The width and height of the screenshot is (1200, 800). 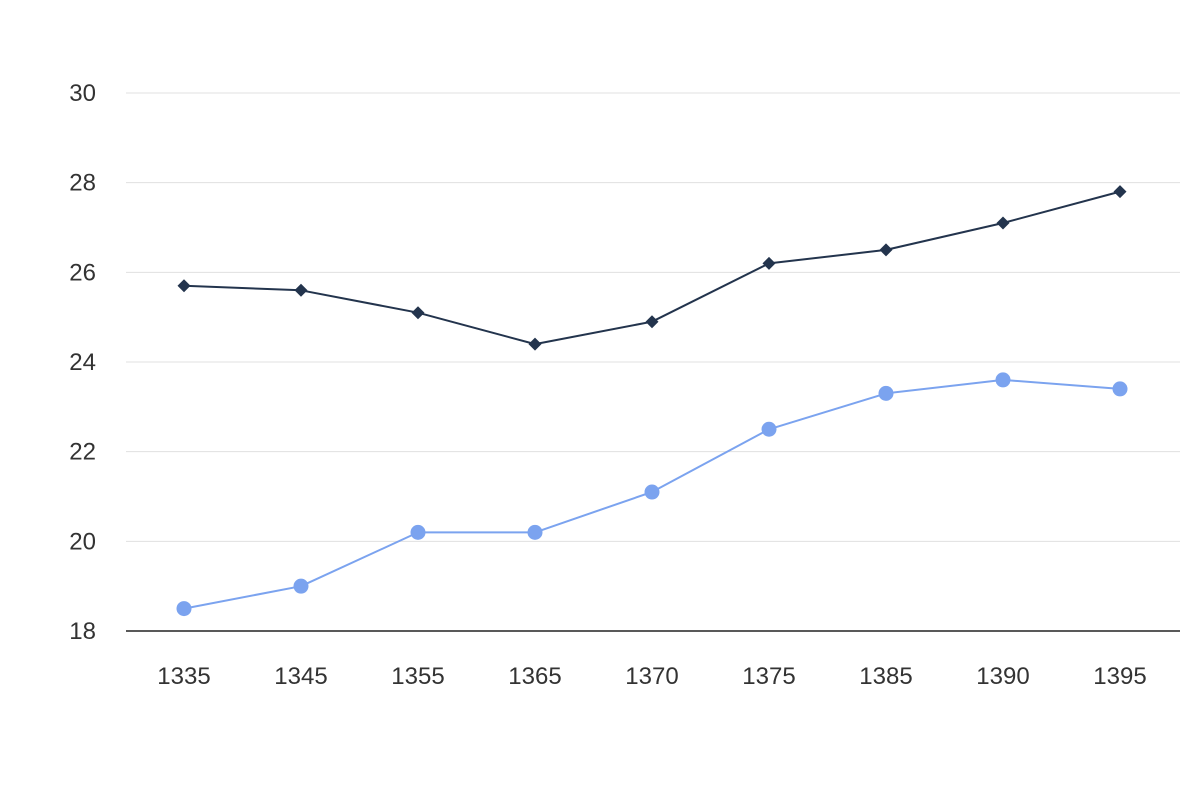 I want to click on x-tick-label: 1375, so click(x=768, y=676).